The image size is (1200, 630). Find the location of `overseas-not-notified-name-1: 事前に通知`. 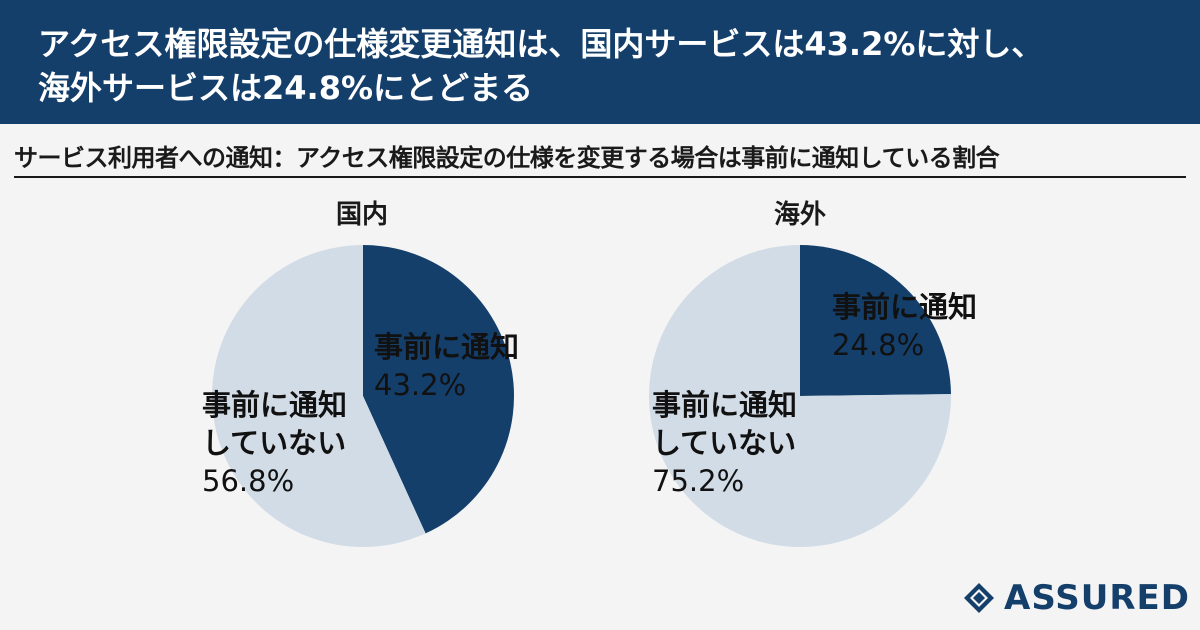

overseas-not-notified-name-1: 事前に通知 is located at coordinates (725, 405).